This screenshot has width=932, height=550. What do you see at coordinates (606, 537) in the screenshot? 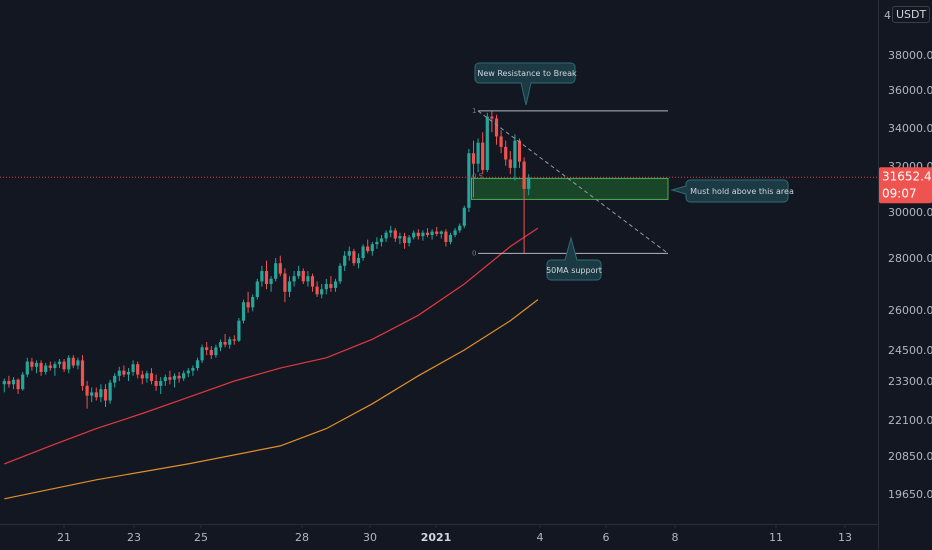
I see `x-tick-label: 6` at bounding box center [606, 537].